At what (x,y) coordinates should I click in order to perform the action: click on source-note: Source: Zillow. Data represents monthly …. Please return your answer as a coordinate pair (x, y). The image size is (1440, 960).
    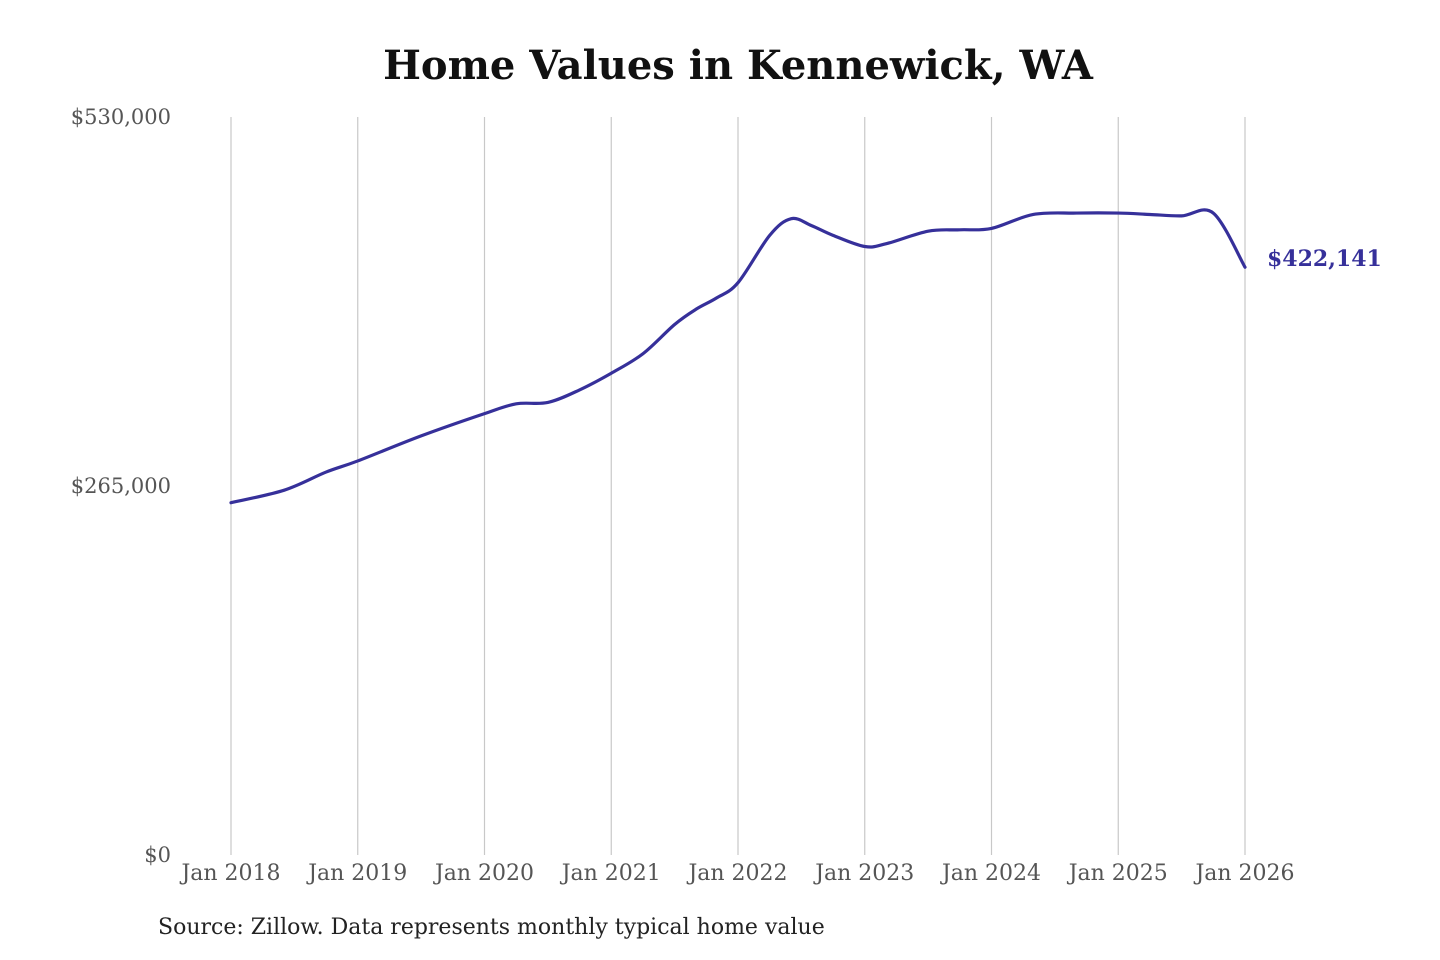
    Looking at the image, I should click on (491, 927).